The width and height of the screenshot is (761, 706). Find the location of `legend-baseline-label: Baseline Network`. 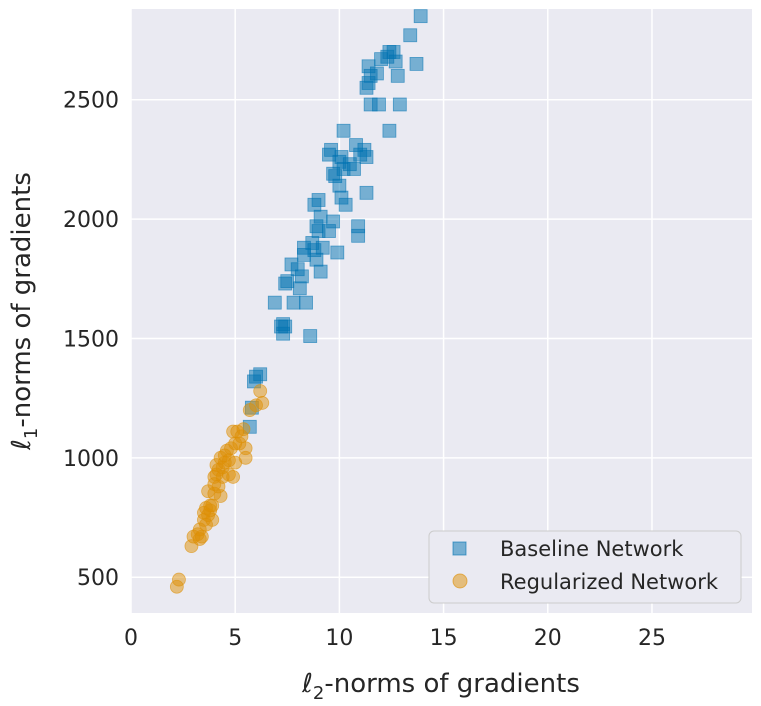

legend-baseline-label: Baseline Network is located at coordinates (592, 549).